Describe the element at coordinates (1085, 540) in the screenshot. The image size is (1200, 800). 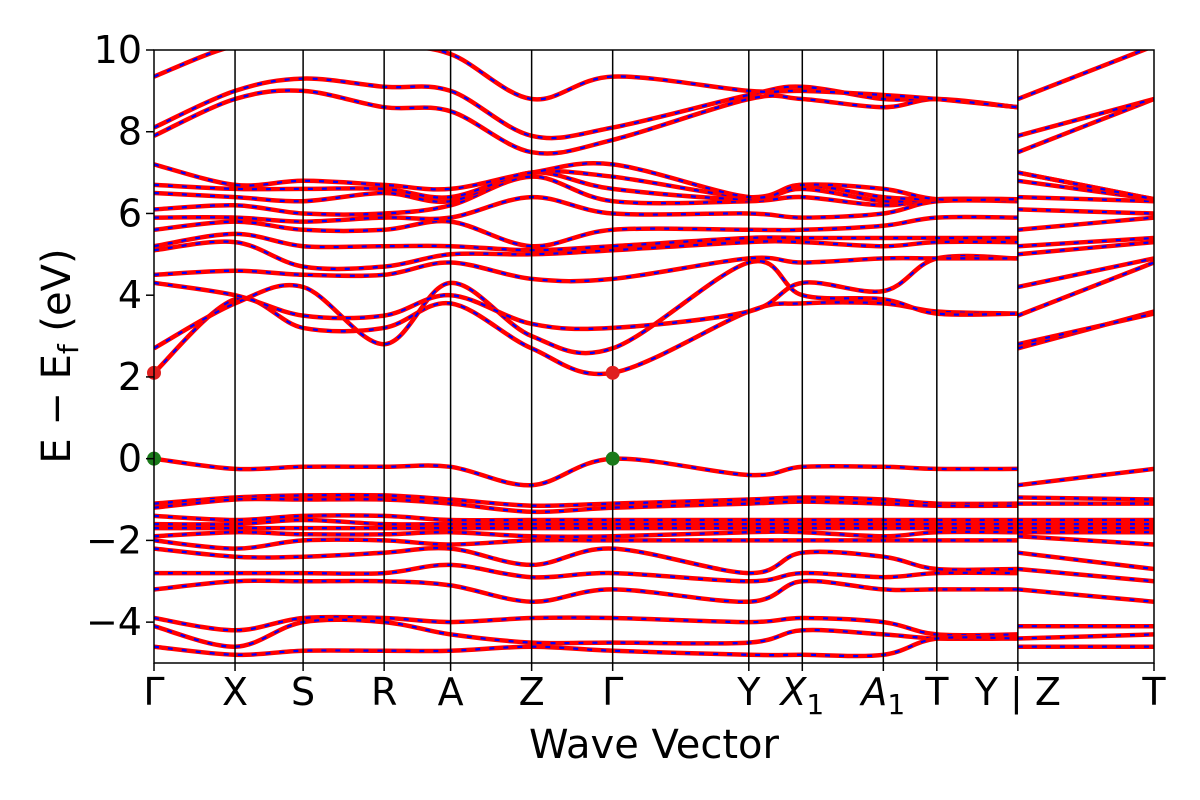
I see `band-v8-overlay-seg2` at that location.